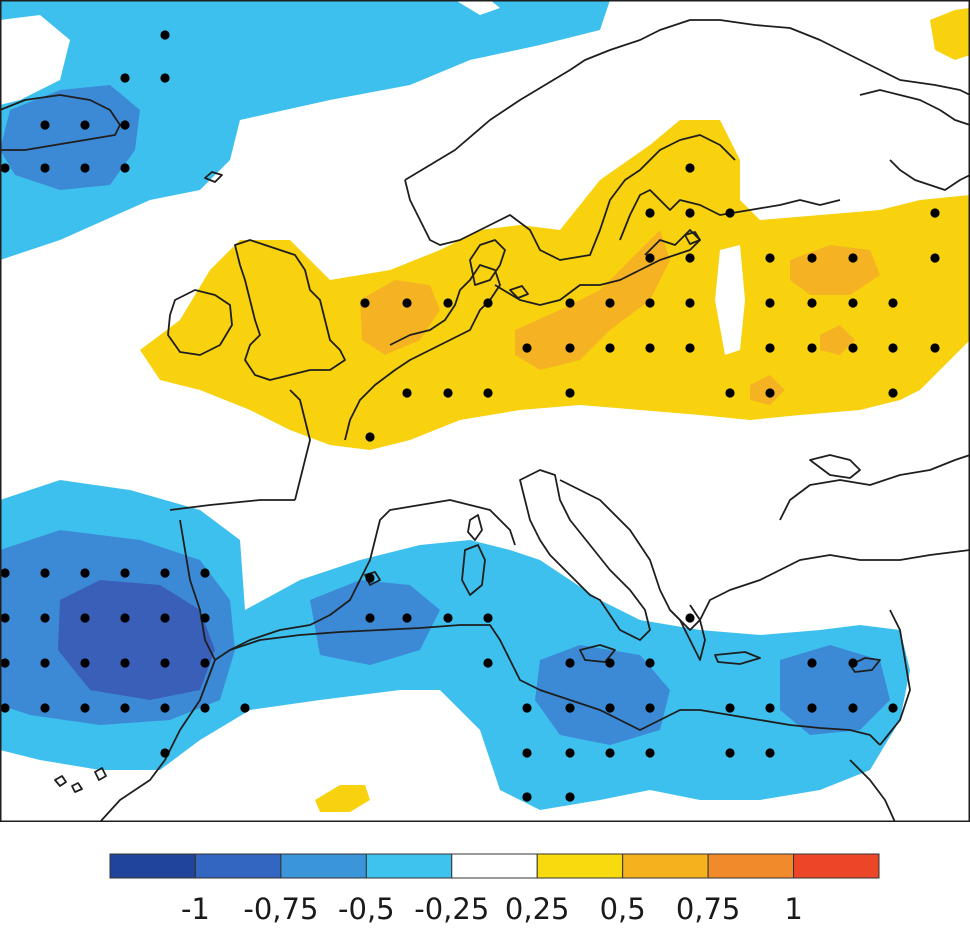 This screenshot has height=932, width=970. Describe the element at coordinates (494, 889) in the screenshot. I see `colorbar: -1 -0,75 -0,5 -0,25 0,25 0,5 0,75 1` at that location.